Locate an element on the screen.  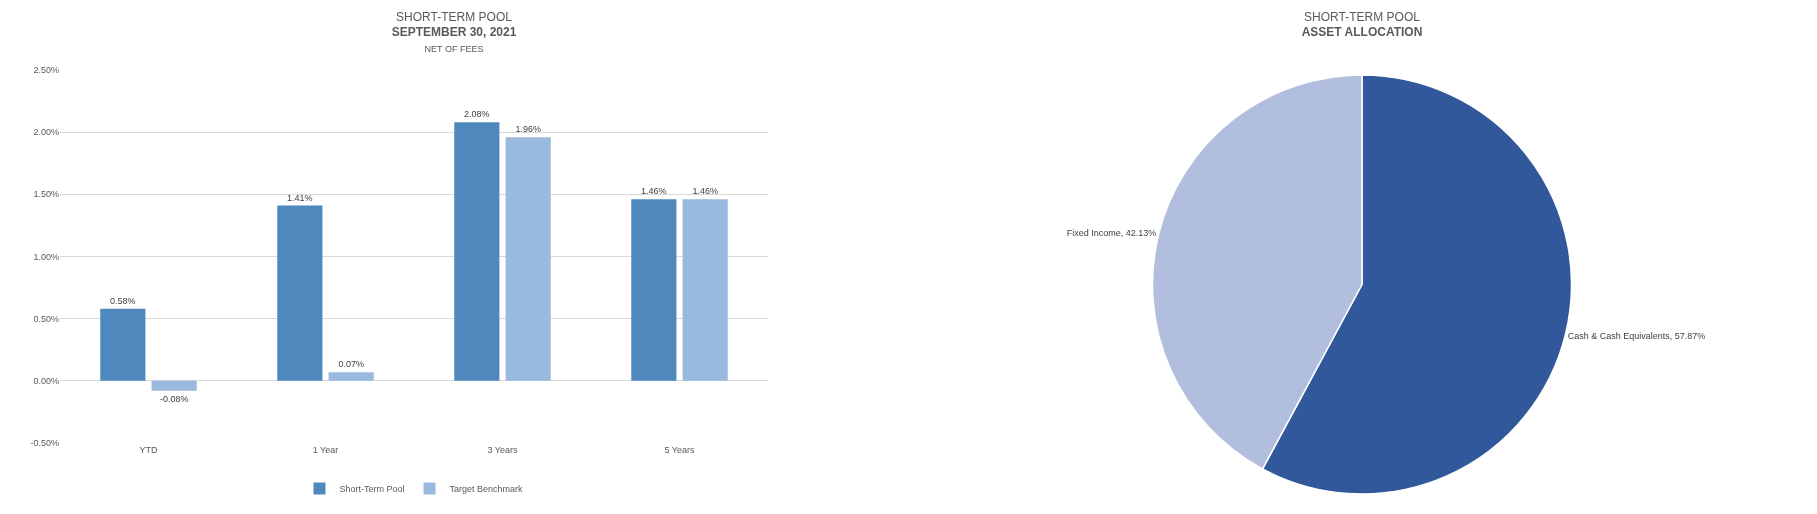
y-tick-label: 1.00% is located at coordinates (46, 256).